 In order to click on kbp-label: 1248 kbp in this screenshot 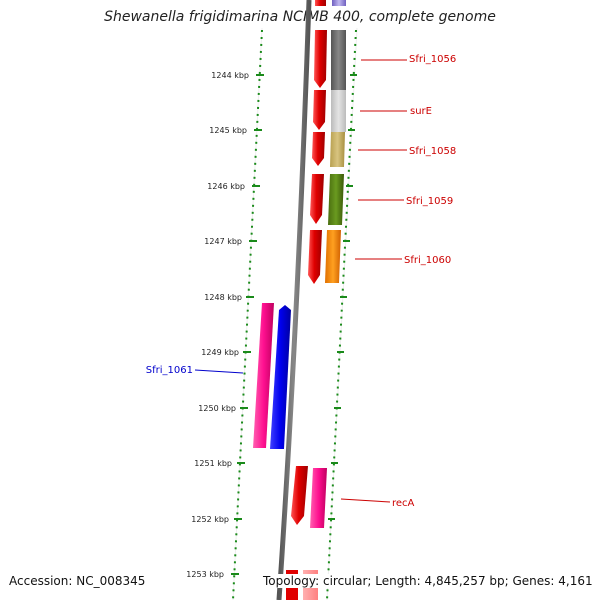, I will do `click(223, 297)`.